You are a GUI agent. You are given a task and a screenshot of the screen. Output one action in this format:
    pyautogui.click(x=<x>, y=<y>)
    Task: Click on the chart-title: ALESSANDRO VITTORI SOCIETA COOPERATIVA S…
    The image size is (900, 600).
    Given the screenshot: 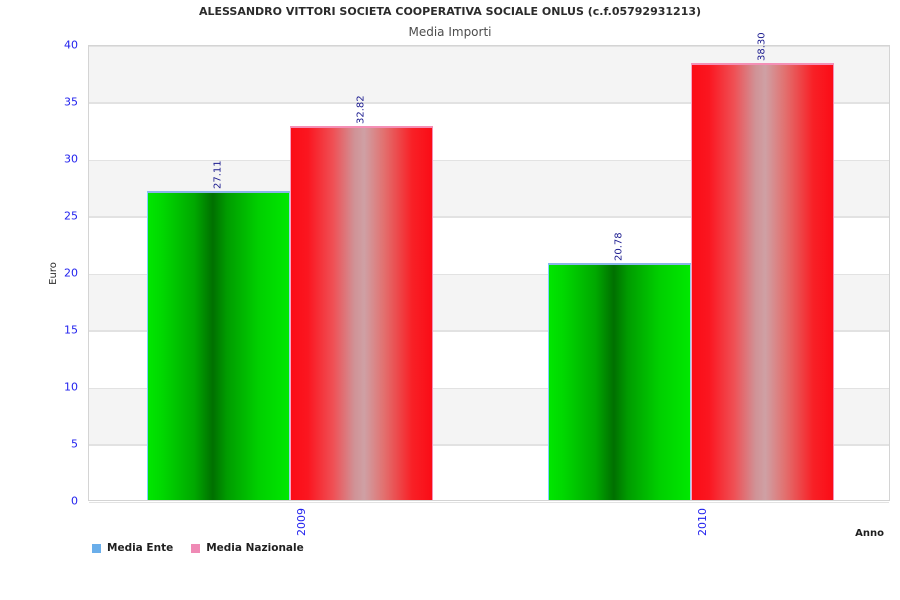 What is the action you would take?
    pyautogui.click(x=450, y=11)
    